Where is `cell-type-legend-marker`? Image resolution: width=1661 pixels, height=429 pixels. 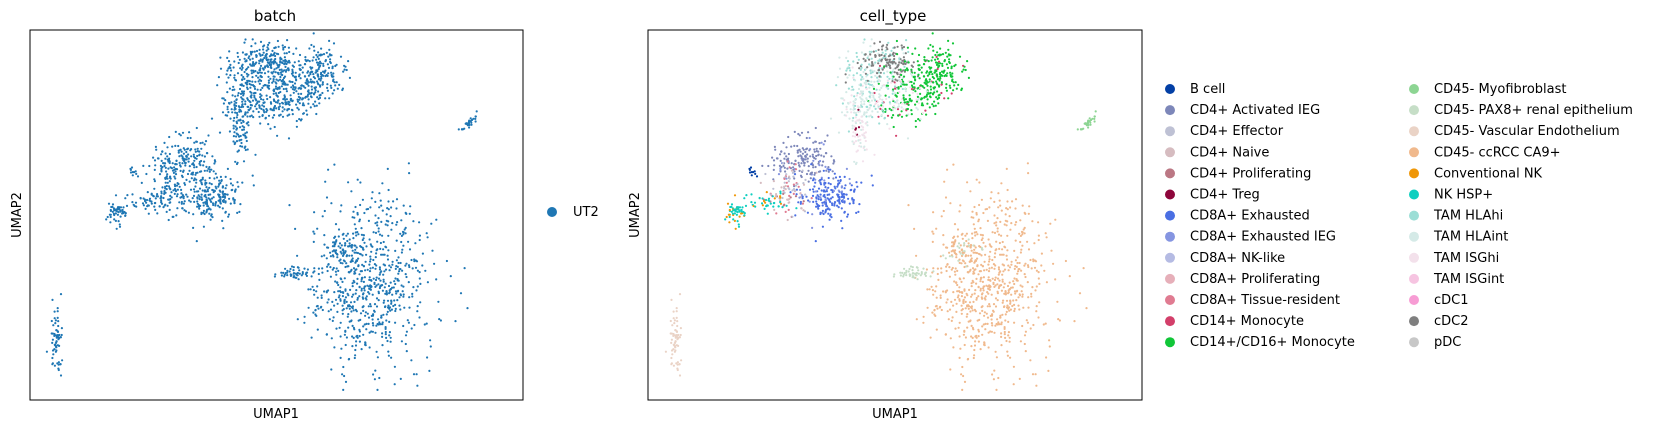
cell-type-legend-marker is located at coordinates (1170, 194).